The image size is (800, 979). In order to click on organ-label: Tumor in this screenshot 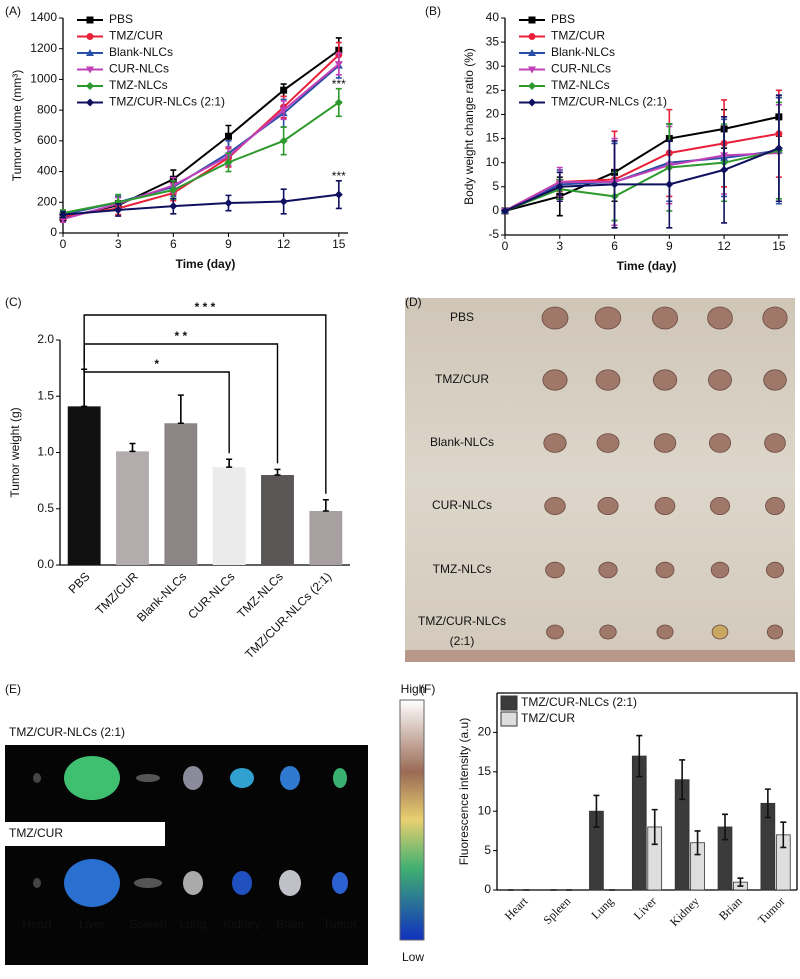, I will do `click(340, 924)`.